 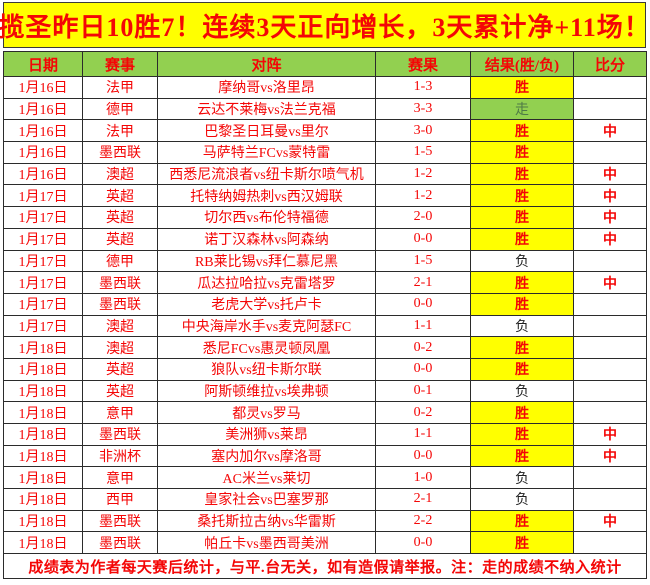 I want to click on table-row: 1月18日 墨西联 美洲狮vs莱昂 1-1 胜中, so click(x=325, y=434).